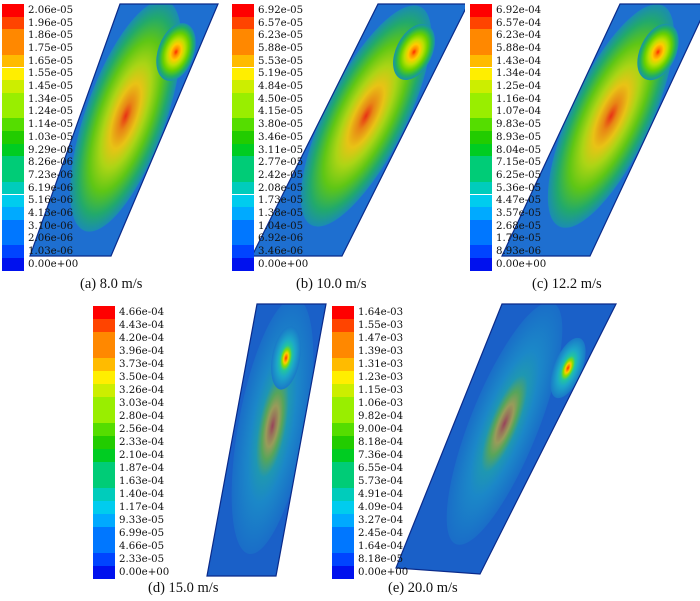 This screenshot has width=700, height=601. Describe the element at coordinates (505, 213) in the screenshot. I see `legend-row: 3.57e-05` at that location.